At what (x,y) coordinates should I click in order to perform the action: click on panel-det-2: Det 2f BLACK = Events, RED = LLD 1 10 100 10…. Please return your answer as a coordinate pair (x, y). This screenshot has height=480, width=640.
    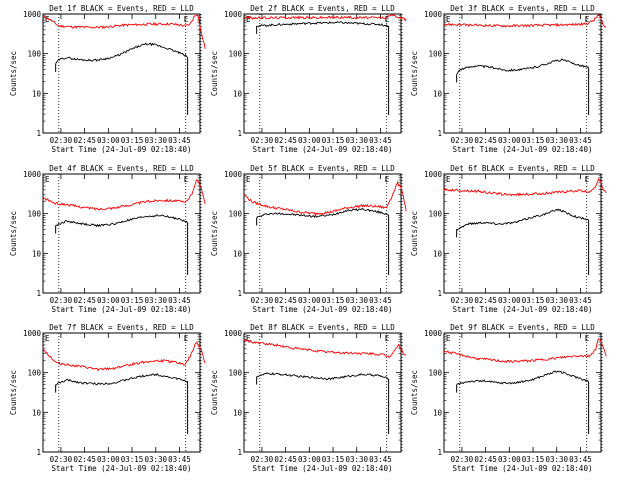
    Looking at the image, I should click on (308, 79).